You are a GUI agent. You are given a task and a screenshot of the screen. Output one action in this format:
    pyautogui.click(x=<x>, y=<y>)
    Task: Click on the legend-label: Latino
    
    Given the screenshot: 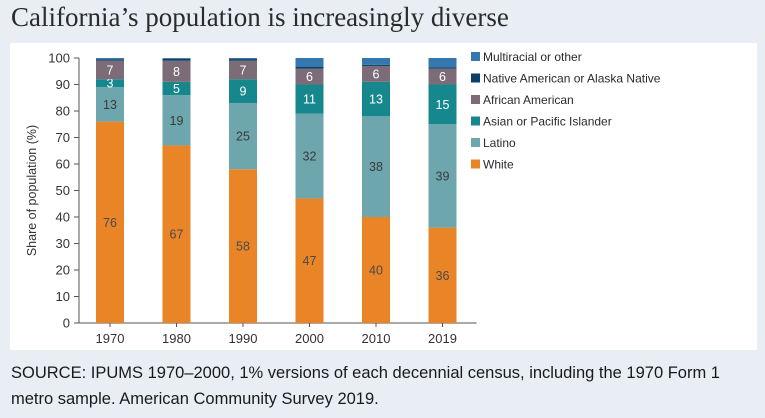 What is the action you would take?
    pyautogui.click(x=499, y=143)
    